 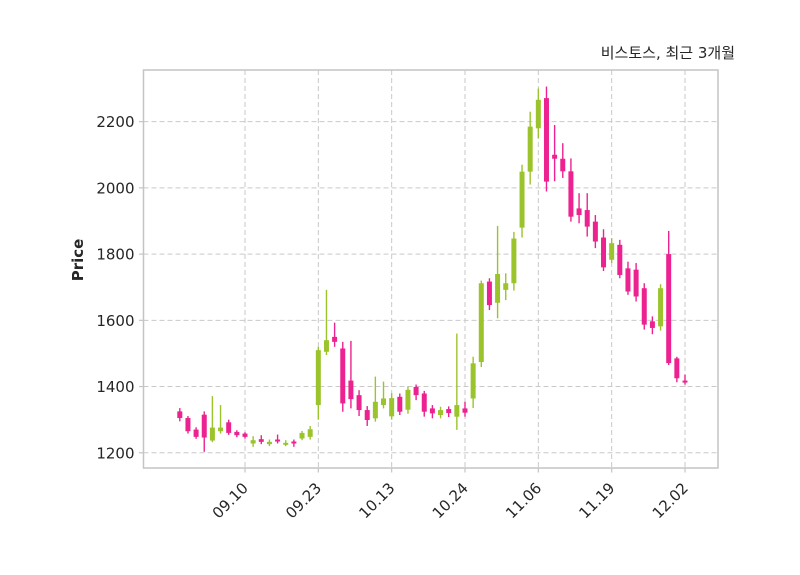 What do you see at coordinates (115, 122) in the screenshot?
I see `y-tick-label: 2200` at bounding box center [115, 122].